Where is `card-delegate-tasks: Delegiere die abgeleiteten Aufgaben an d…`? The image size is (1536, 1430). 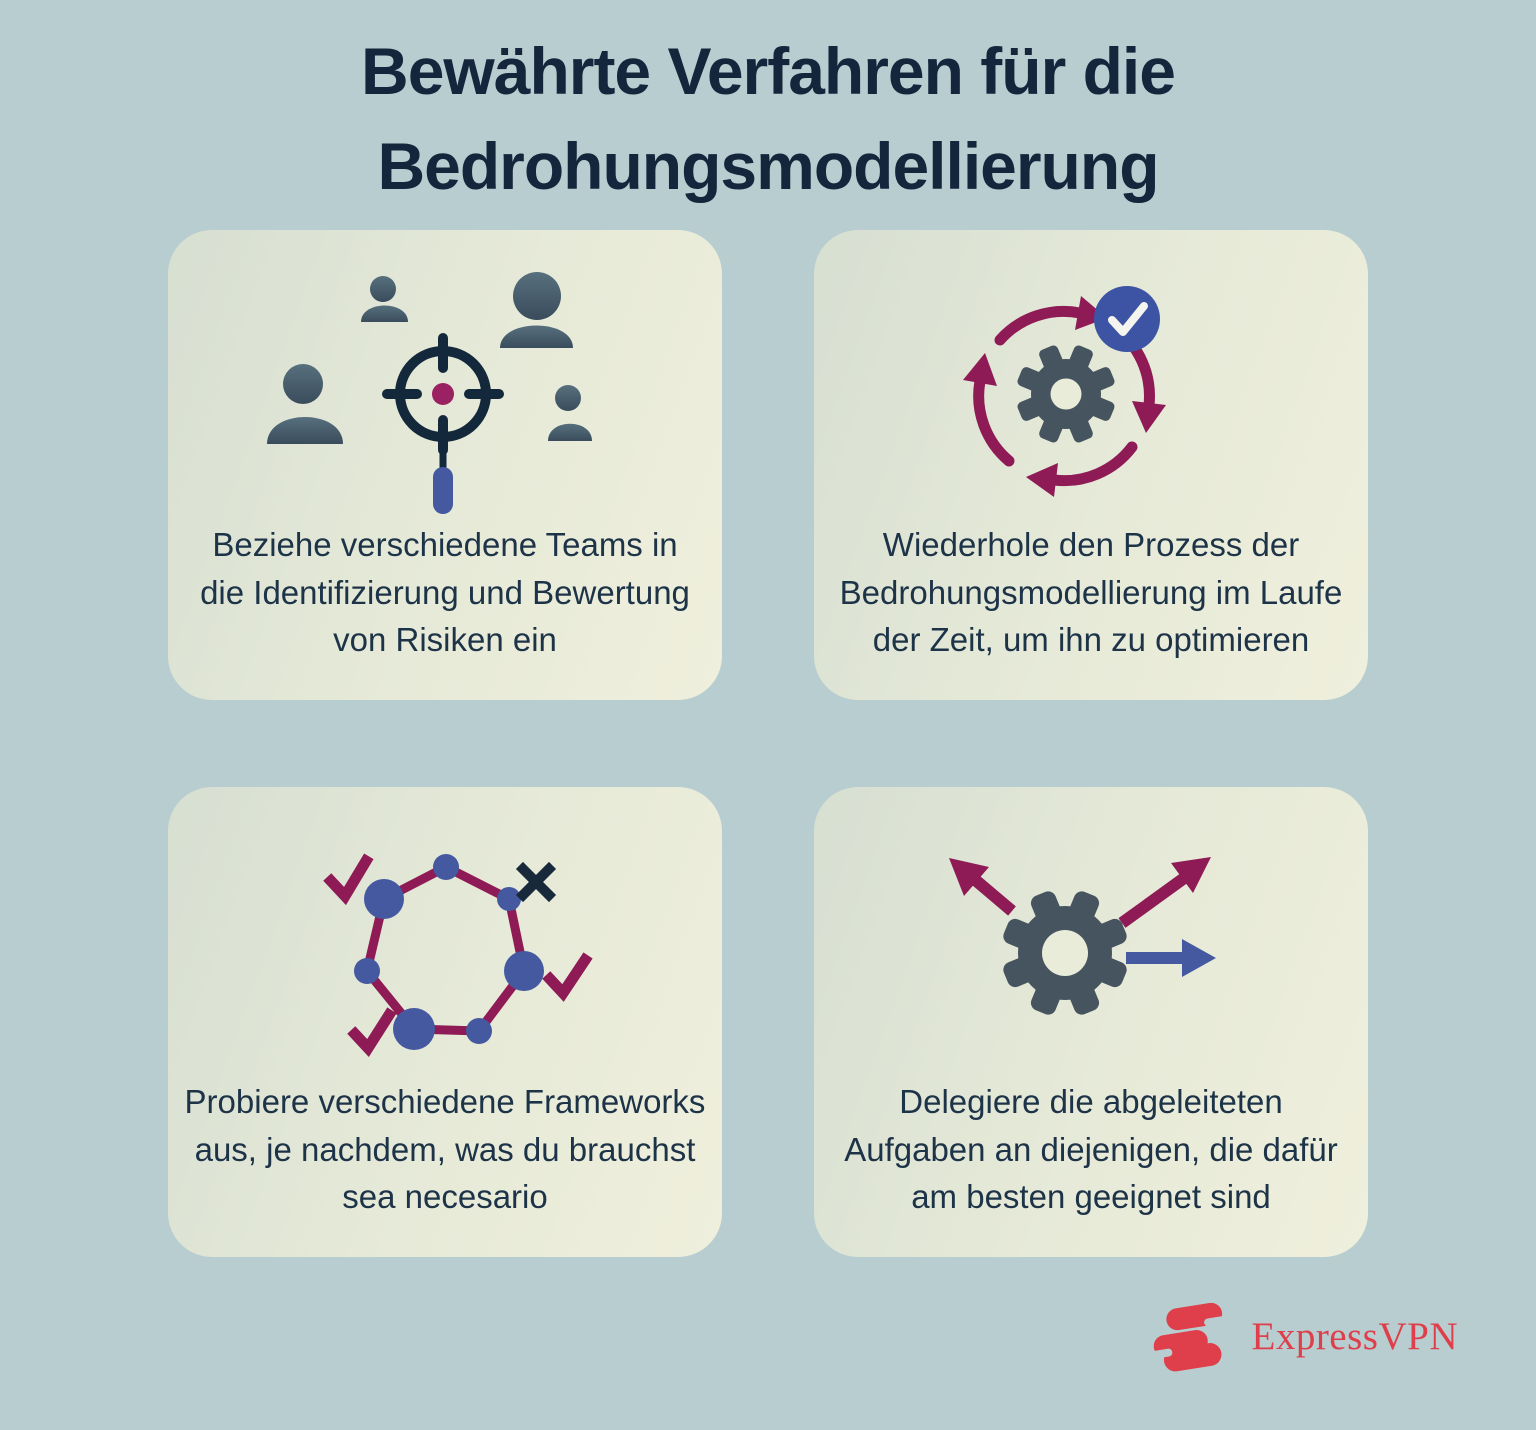 card-delegate-tasks: Delegiere die abgeleiteten Aufgaben an d… is located at coordinates (1091, 1022).